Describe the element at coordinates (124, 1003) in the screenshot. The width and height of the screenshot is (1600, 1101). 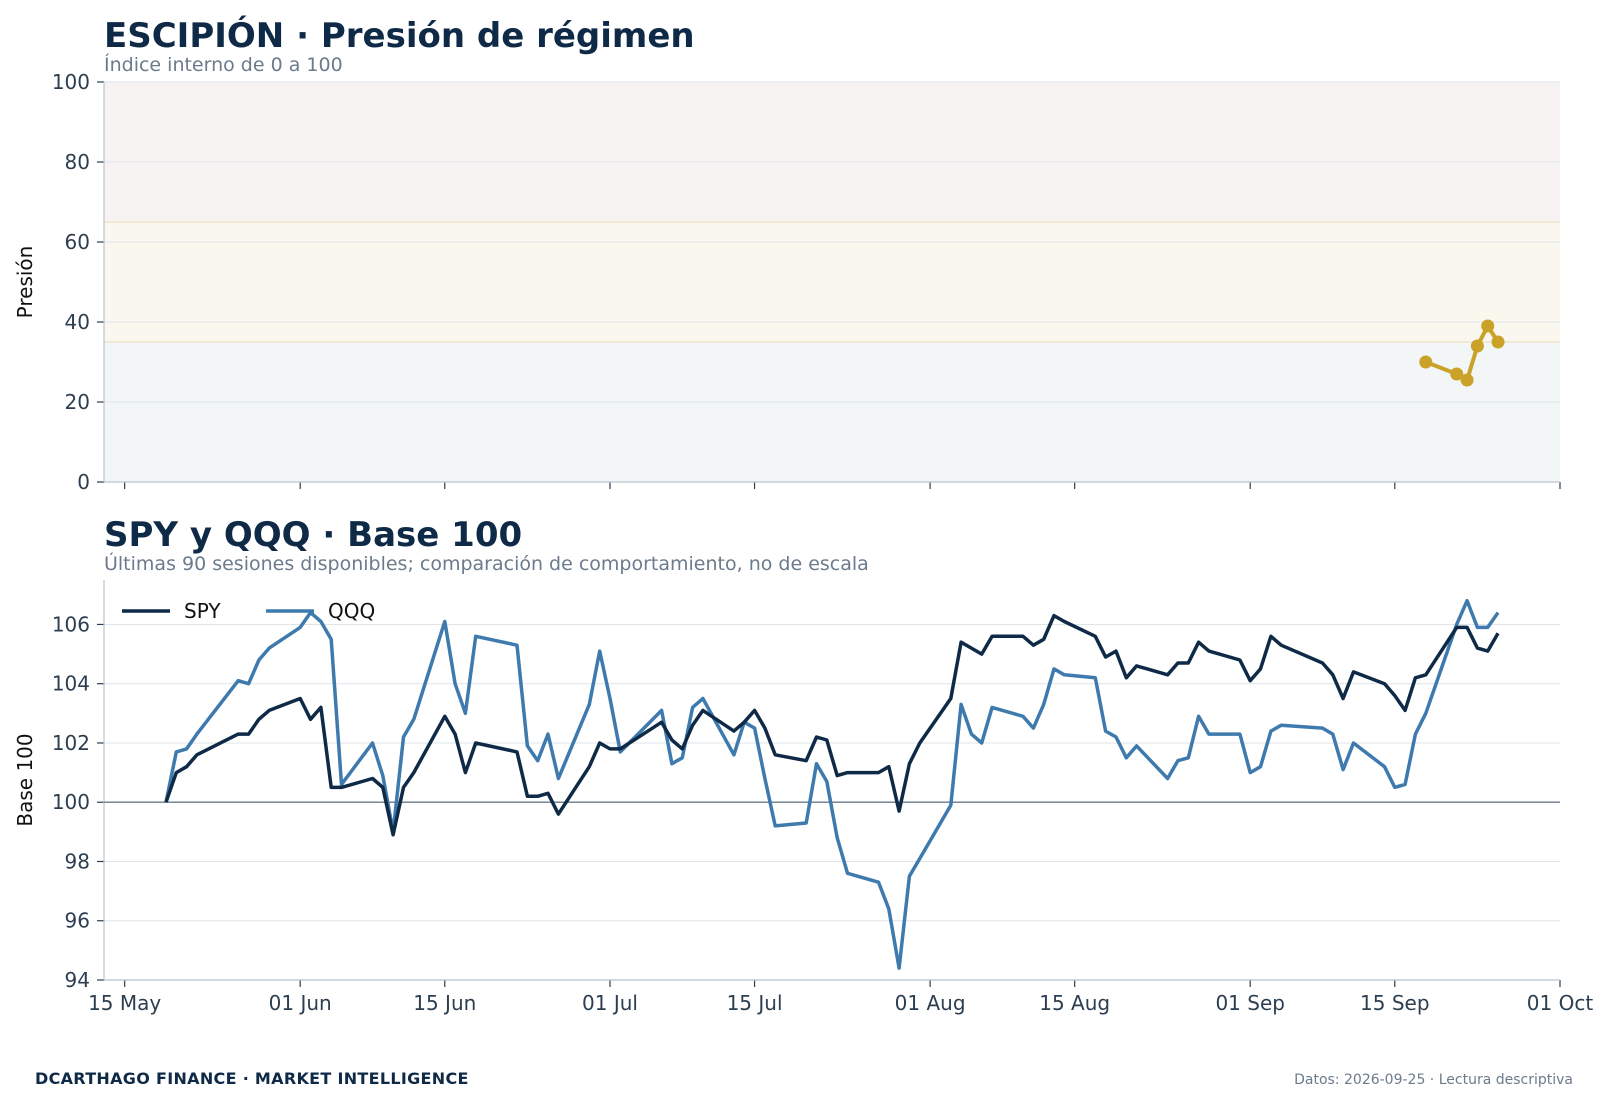
I see `price-x-tick-label: 15 May` at that location.